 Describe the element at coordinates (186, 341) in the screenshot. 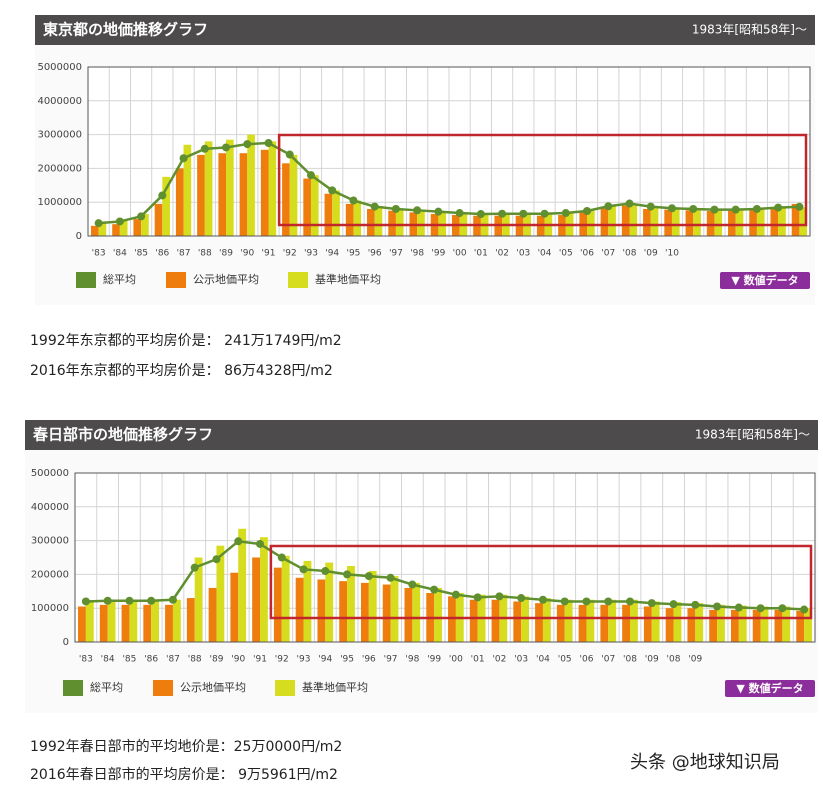

I see `note-text: 1992年东京都的平均房价是： 241万1749円/m2` at that location.